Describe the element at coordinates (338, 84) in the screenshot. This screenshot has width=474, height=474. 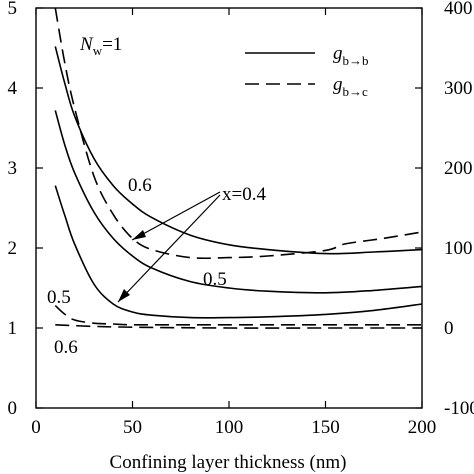
I see `legend-dashed-base: g` at that location.